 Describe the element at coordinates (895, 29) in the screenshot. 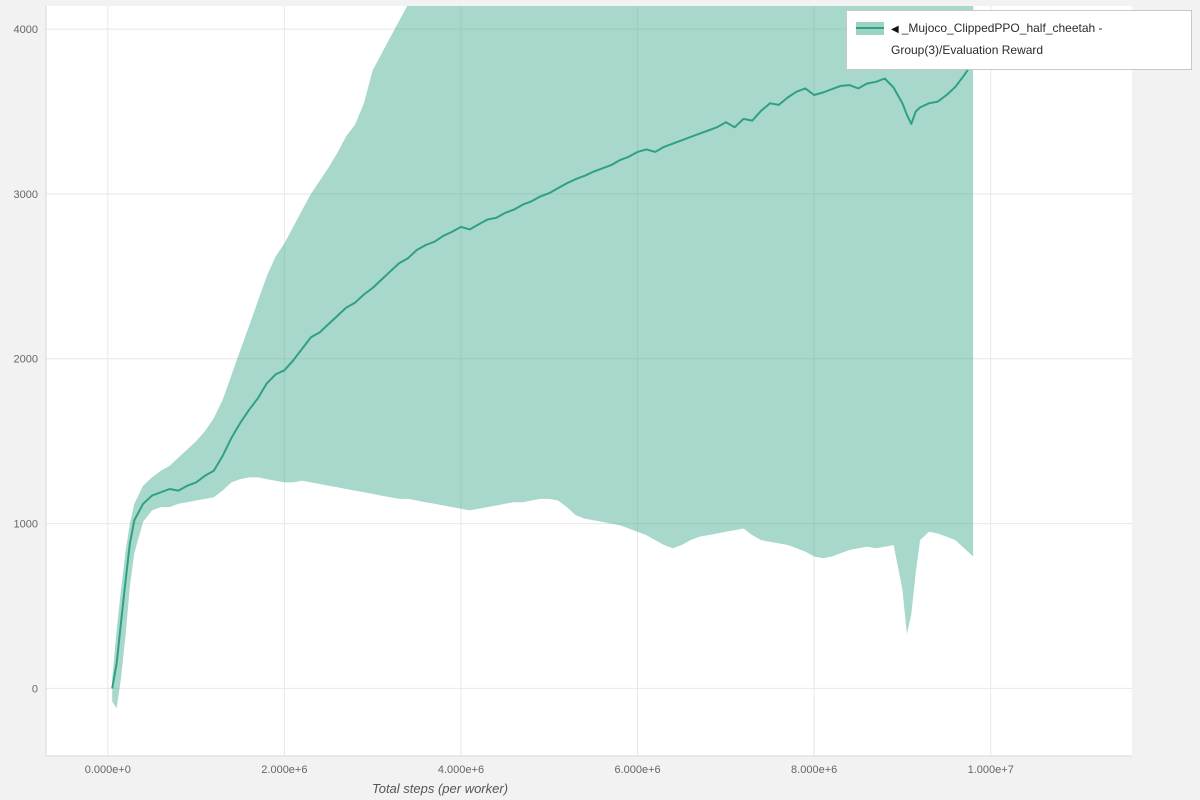

I see `legend-collapse-icon: ◀` at that location.